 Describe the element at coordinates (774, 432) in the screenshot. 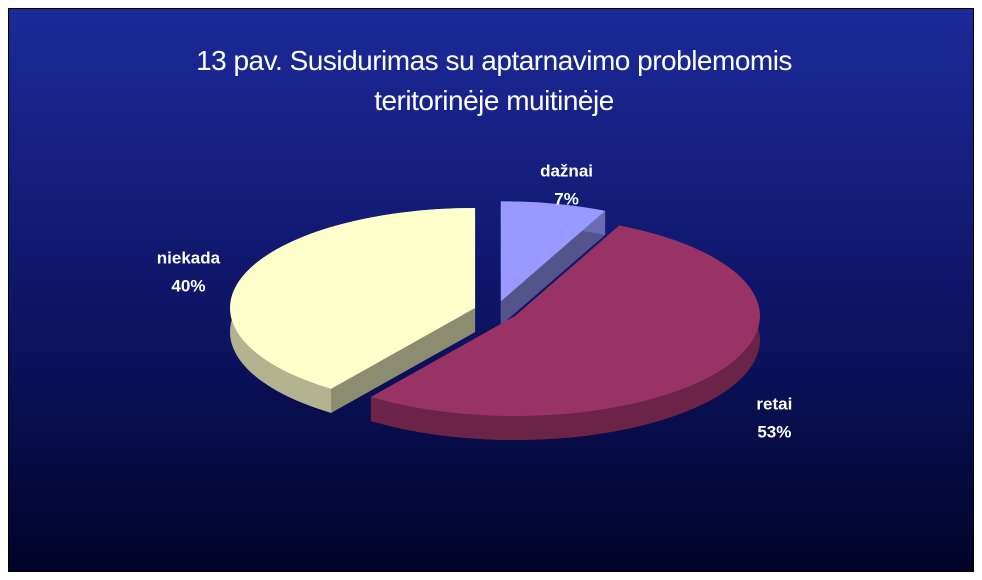

I see `slice-value-label: 53%` at that location.